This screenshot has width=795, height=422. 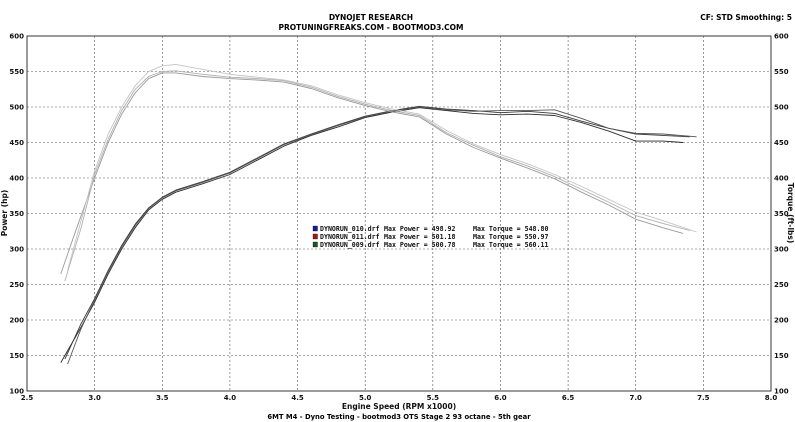 What do you see at coordinates (297, 398) in the screenshot?
I see `x-tick-label: 4.5` at bounding box center [297, 398].